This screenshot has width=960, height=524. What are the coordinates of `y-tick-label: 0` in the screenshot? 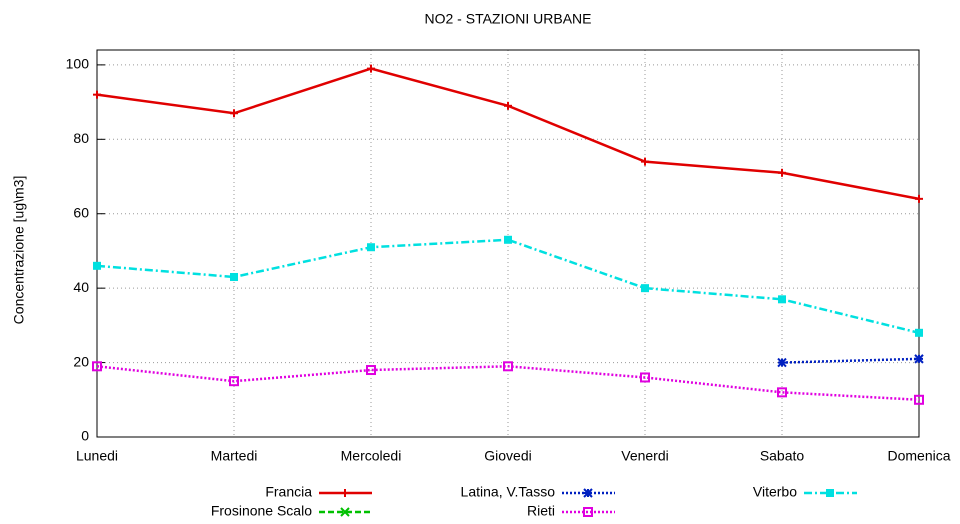 It's located at (85, 436).